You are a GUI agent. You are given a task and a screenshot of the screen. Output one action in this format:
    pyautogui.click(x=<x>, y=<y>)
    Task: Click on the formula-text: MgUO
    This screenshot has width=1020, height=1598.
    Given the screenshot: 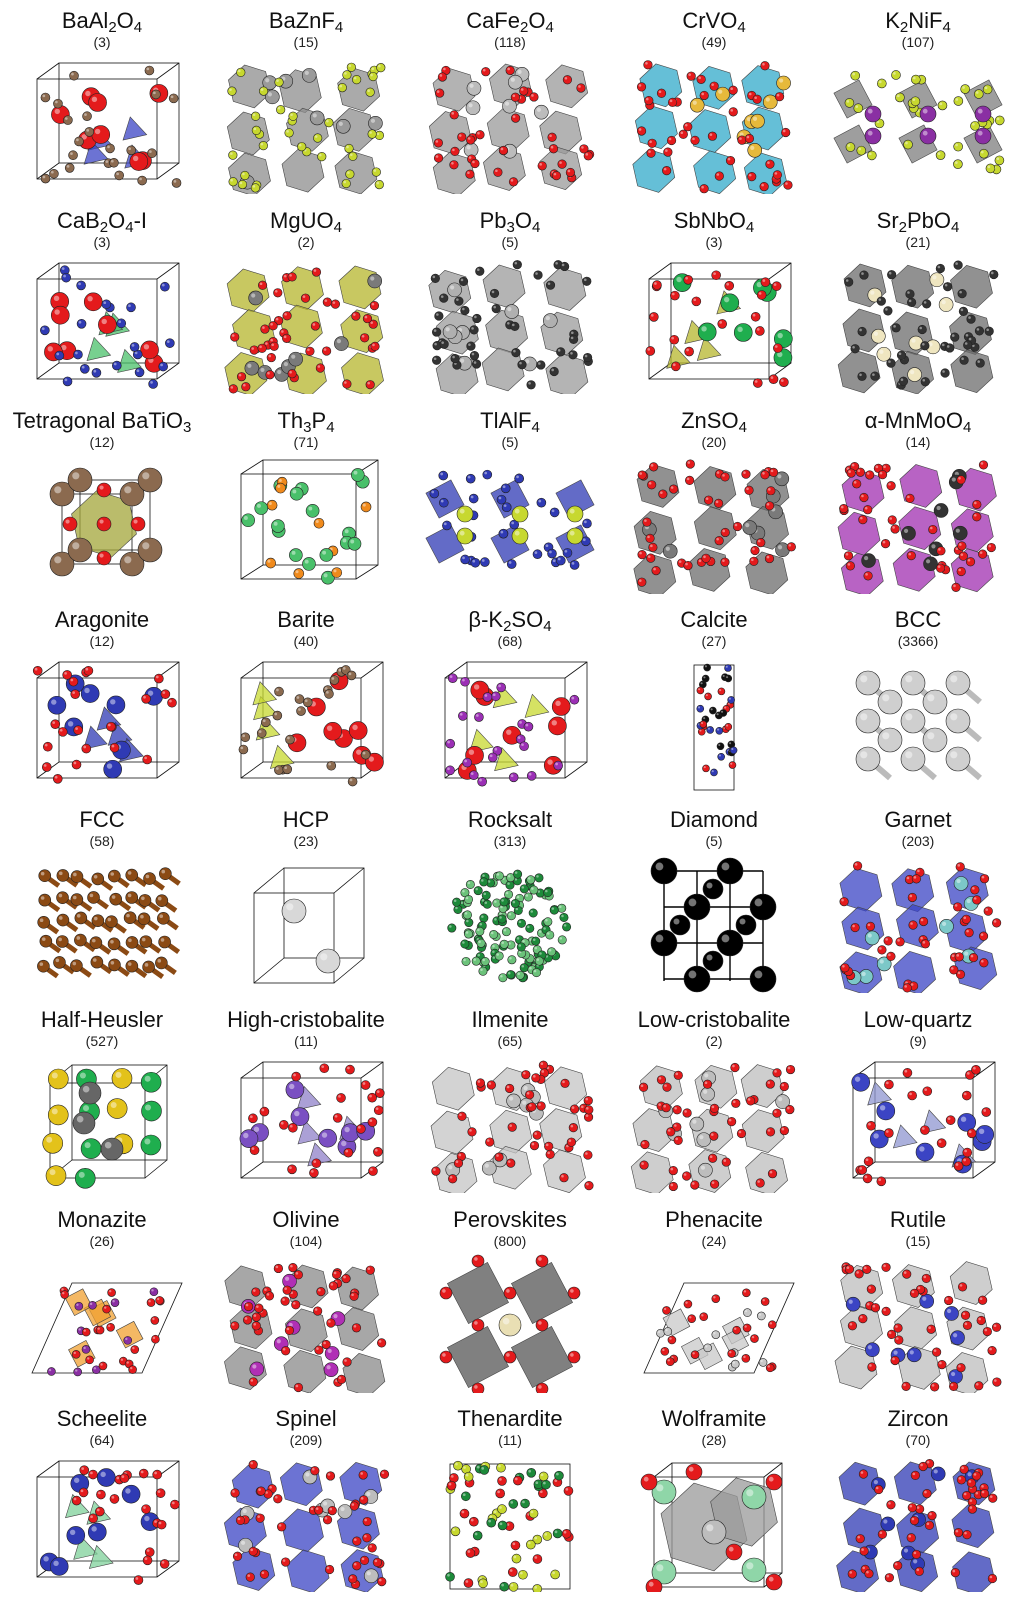 What is the action you would take?
    pyautogui.click(x=302, y=220)
    